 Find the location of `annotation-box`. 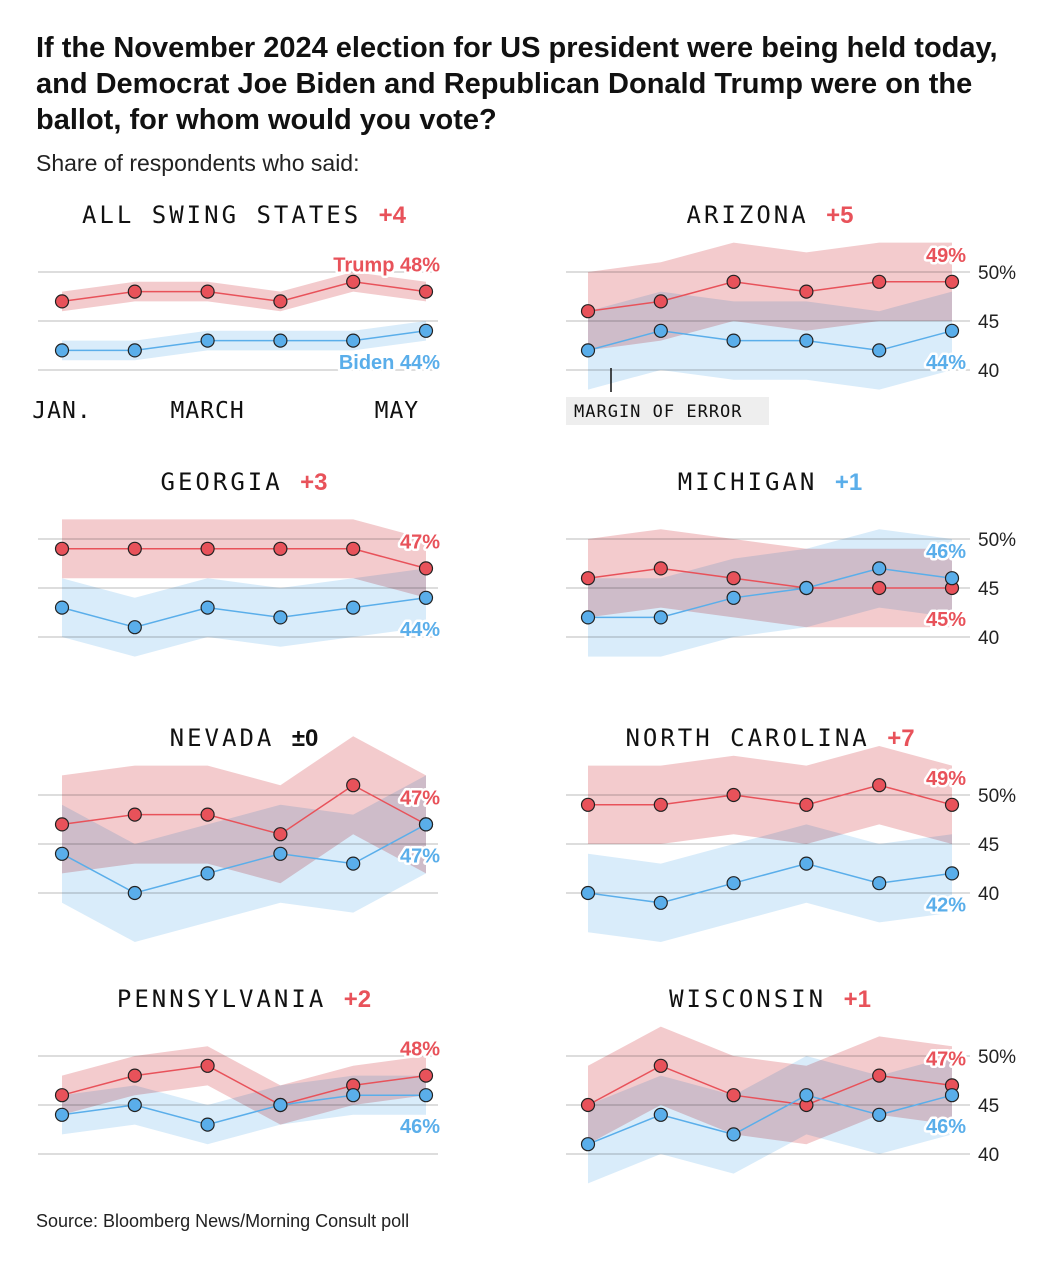

annotation-box is located at coordinates (667, 411).